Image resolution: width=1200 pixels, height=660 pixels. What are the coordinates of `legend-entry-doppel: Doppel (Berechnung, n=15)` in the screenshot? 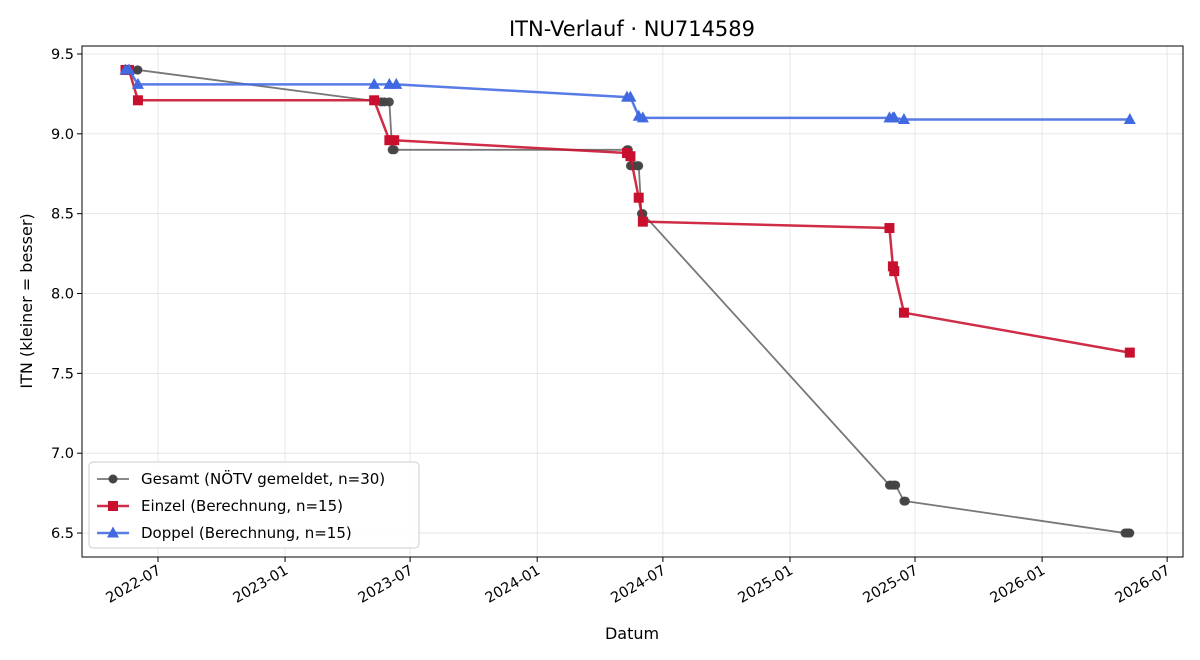 It's located at (224, 533).